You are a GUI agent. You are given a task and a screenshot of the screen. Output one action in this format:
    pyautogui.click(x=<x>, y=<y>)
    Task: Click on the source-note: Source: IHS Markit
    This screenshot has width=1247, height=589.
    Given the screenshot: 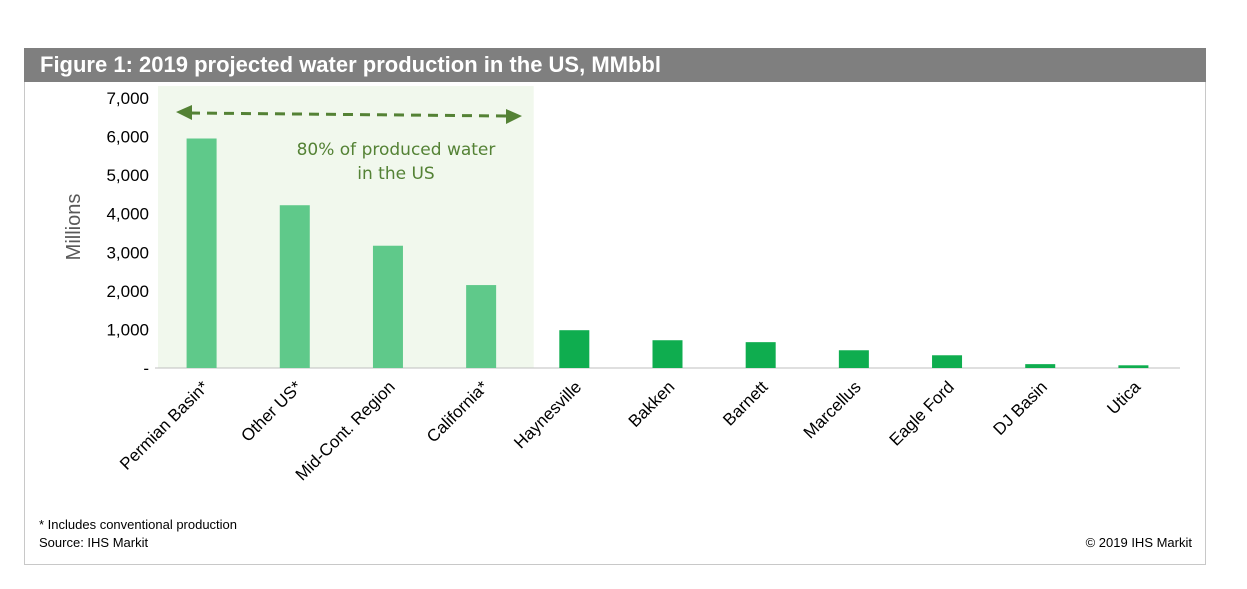 What is the action you would take?
    pyautogui.click(x=94, y=542)
    